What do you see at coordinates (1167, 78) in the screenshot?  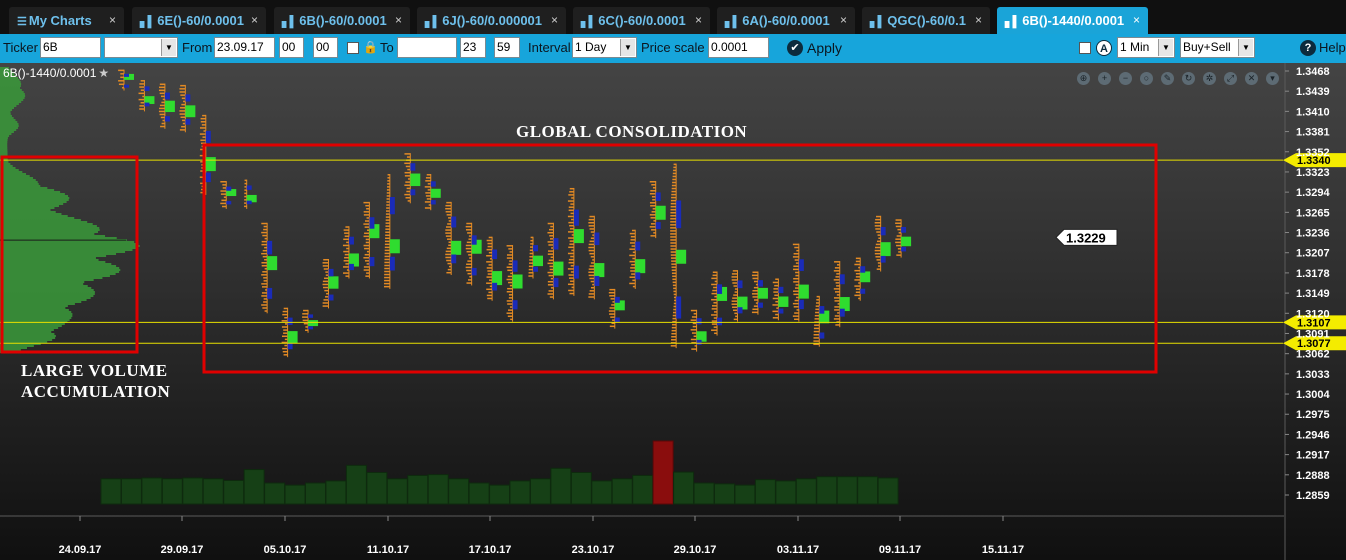 I see `draw-icon: ✎` at bounding box center [1167, 78].